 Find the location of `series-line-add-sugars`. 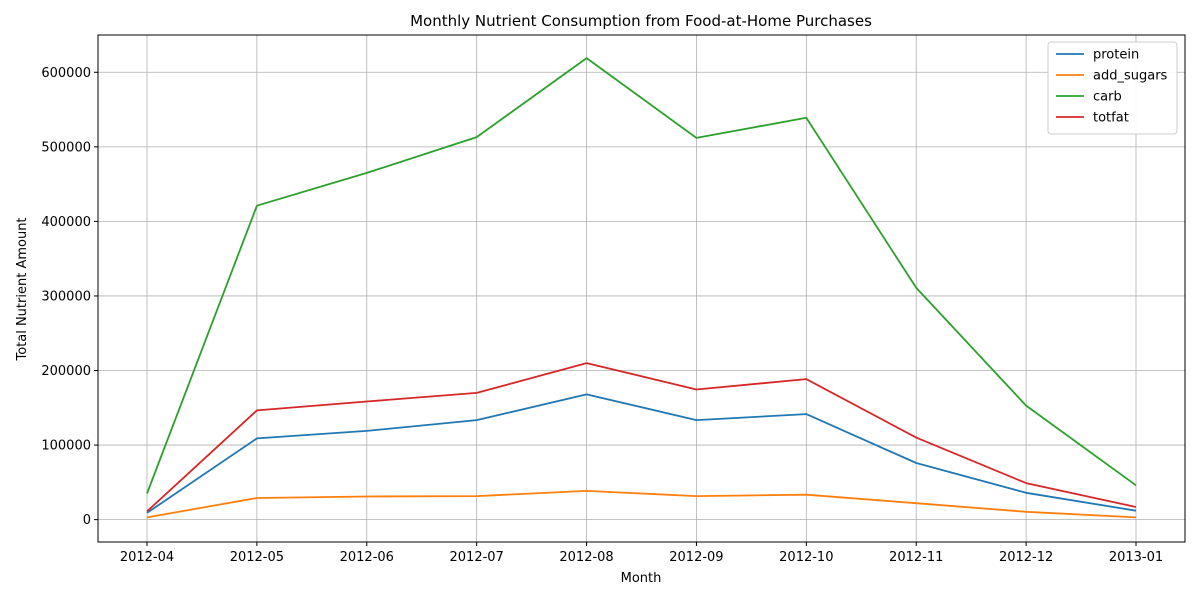

series-line-add-sugars is located at coordinates (641, 504).